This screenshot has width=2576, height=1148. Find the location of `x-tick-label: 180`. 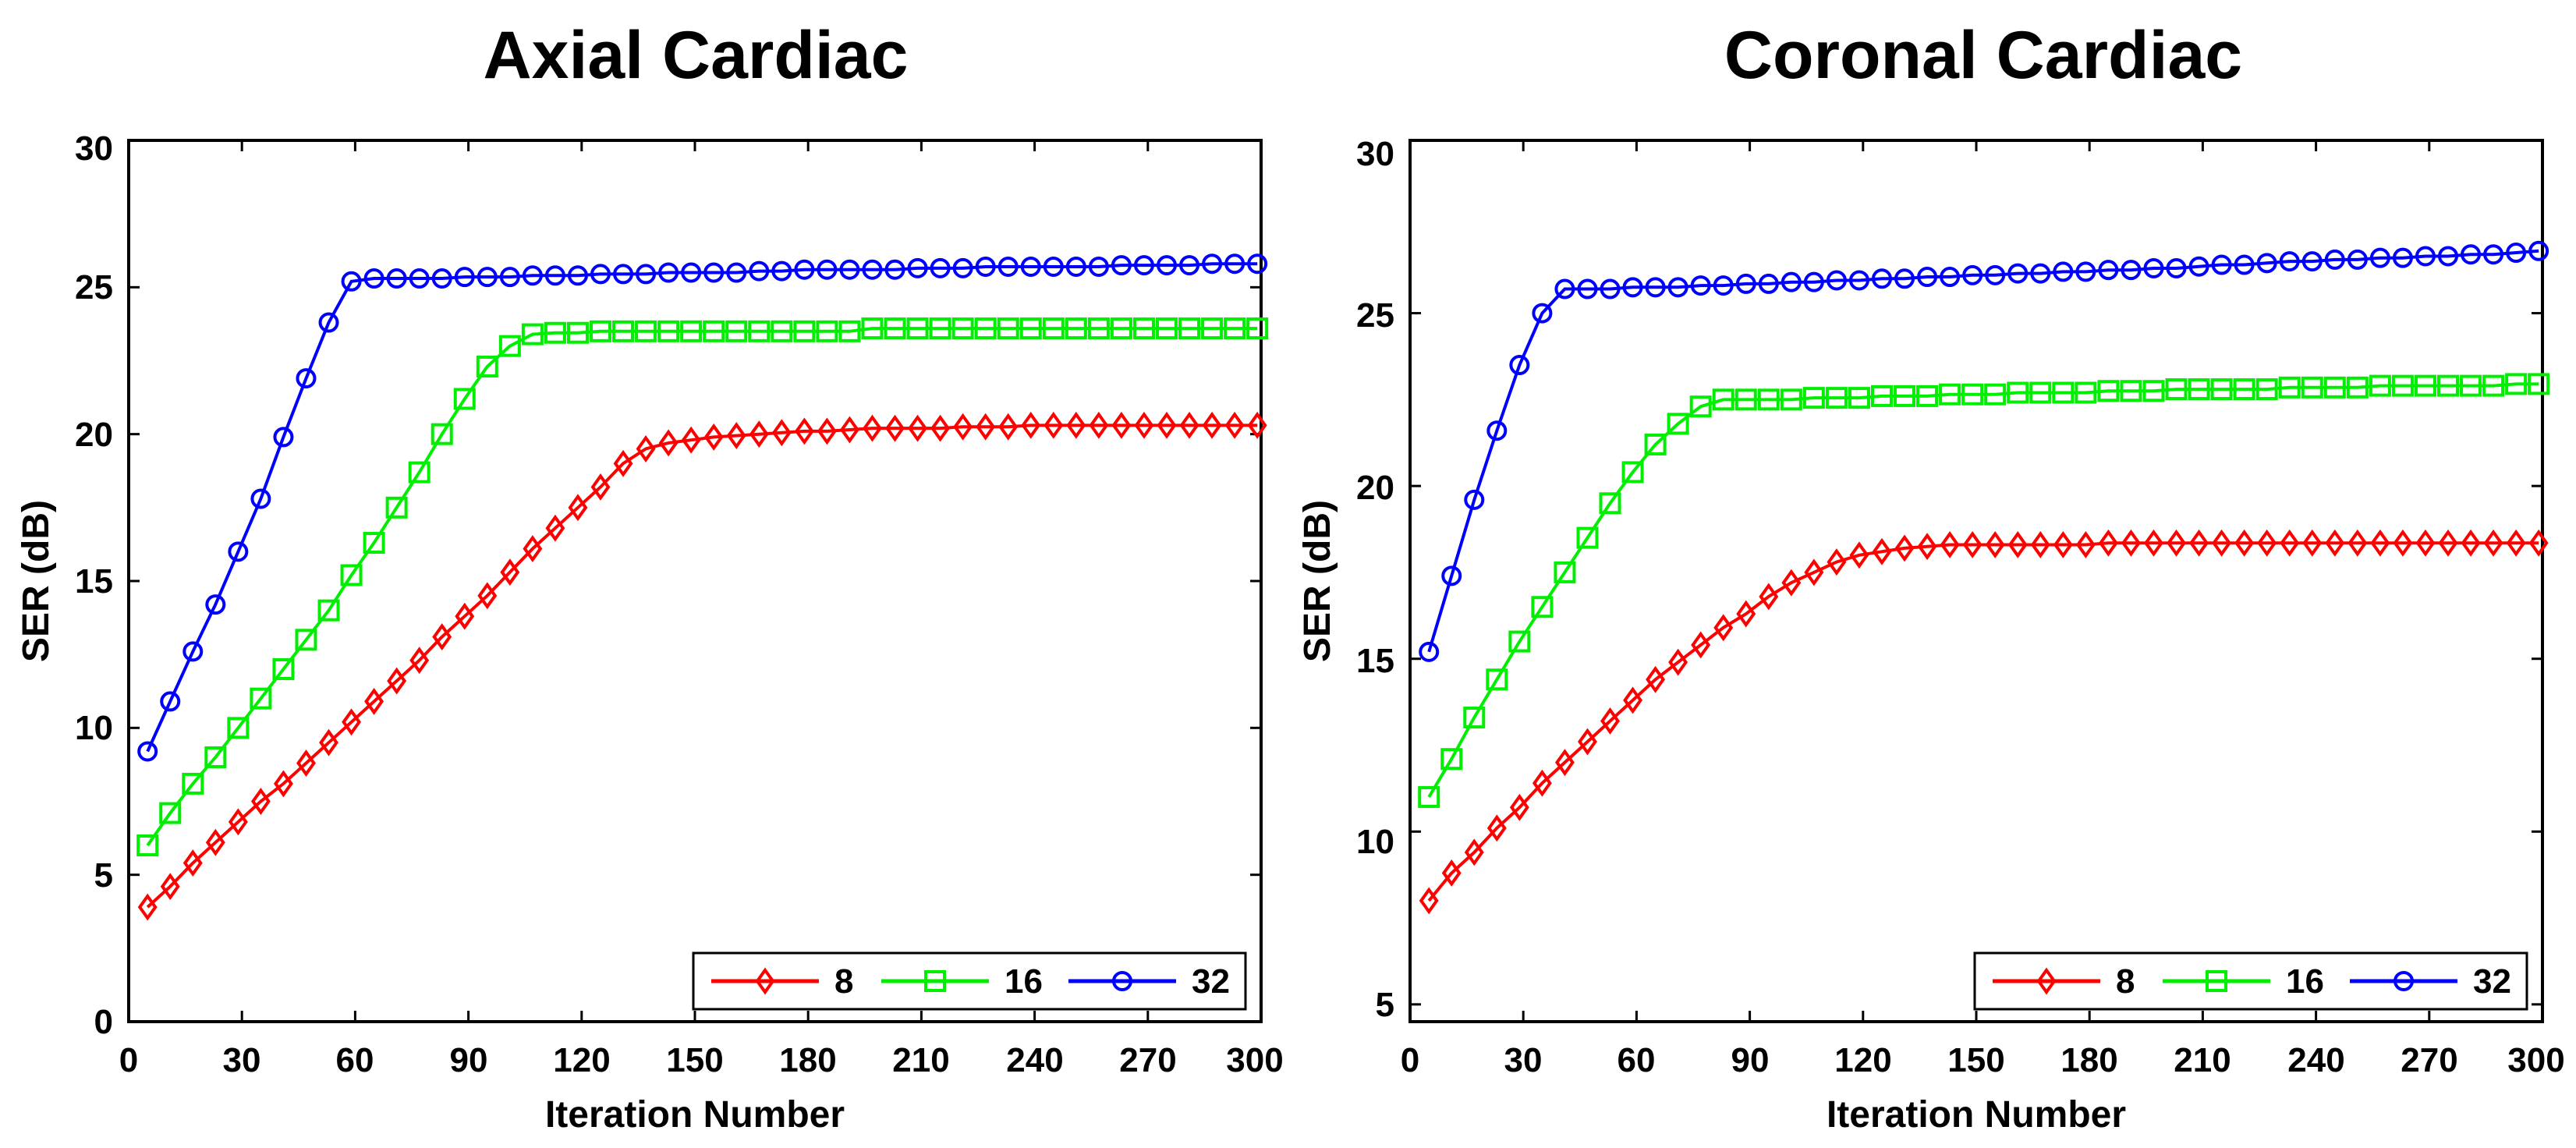

x-tick-label: 180 is located at coordinates (2088, 1060).